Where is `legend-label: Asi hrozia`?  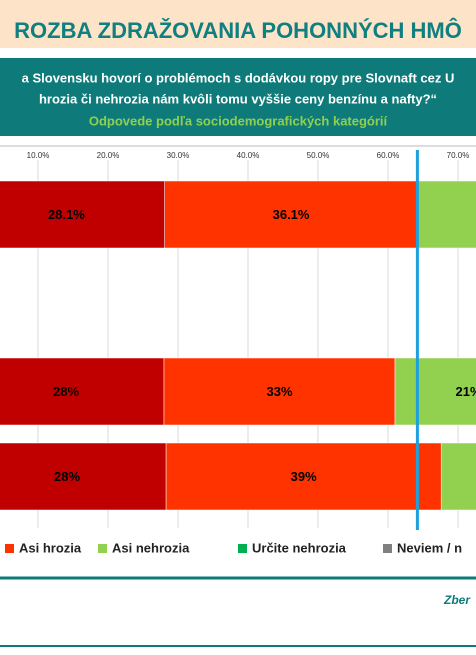
legend-label: Asi hrozia is located at coordinates (50, 547).